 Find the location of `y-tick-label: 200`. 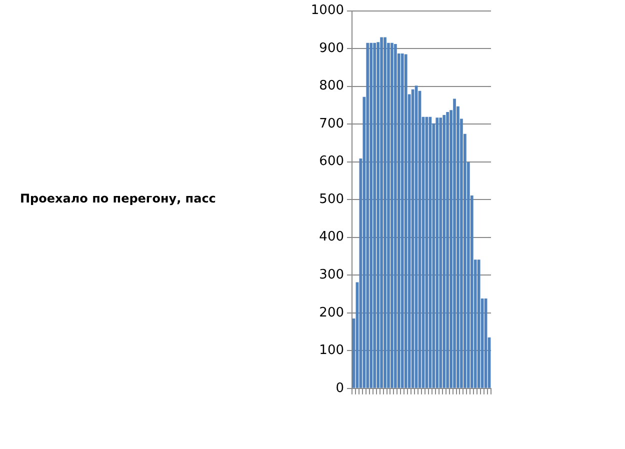

y-tick-label: 200 is located at coordinates (331, 312).